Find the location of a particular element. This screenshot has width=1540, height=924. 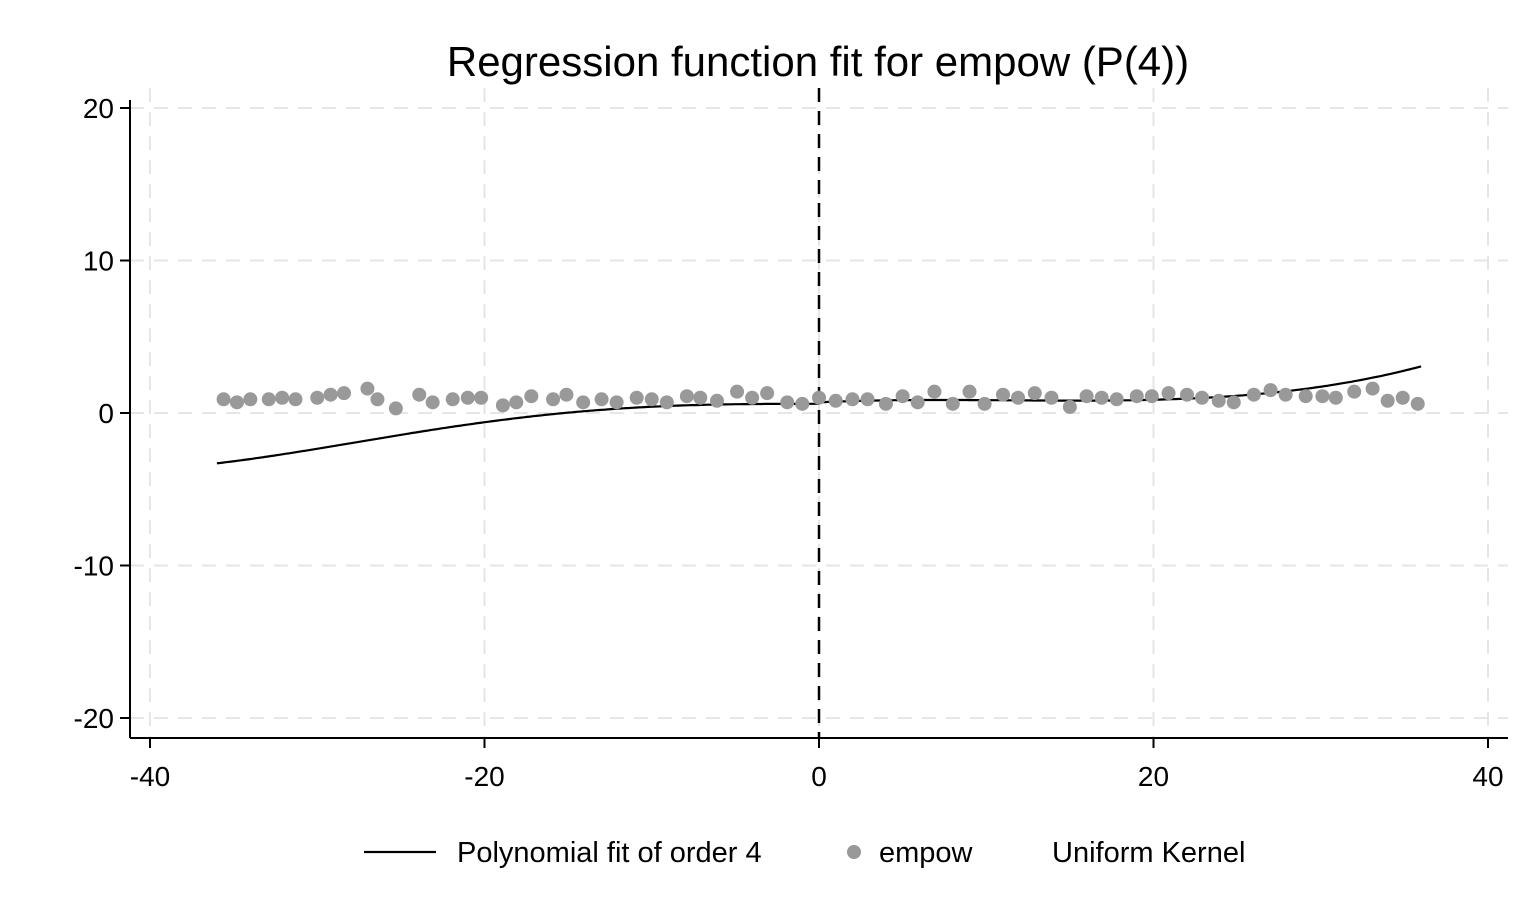

legend-dot-swatch is located at coordinates (854, 852).